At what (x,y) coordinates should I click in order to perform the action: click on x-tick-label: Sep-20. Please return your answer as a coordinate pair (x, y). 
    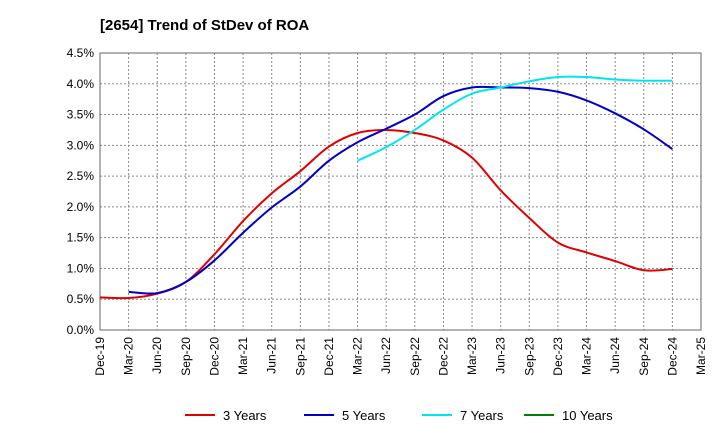
    Looking at the image, I should click on (186, 356).